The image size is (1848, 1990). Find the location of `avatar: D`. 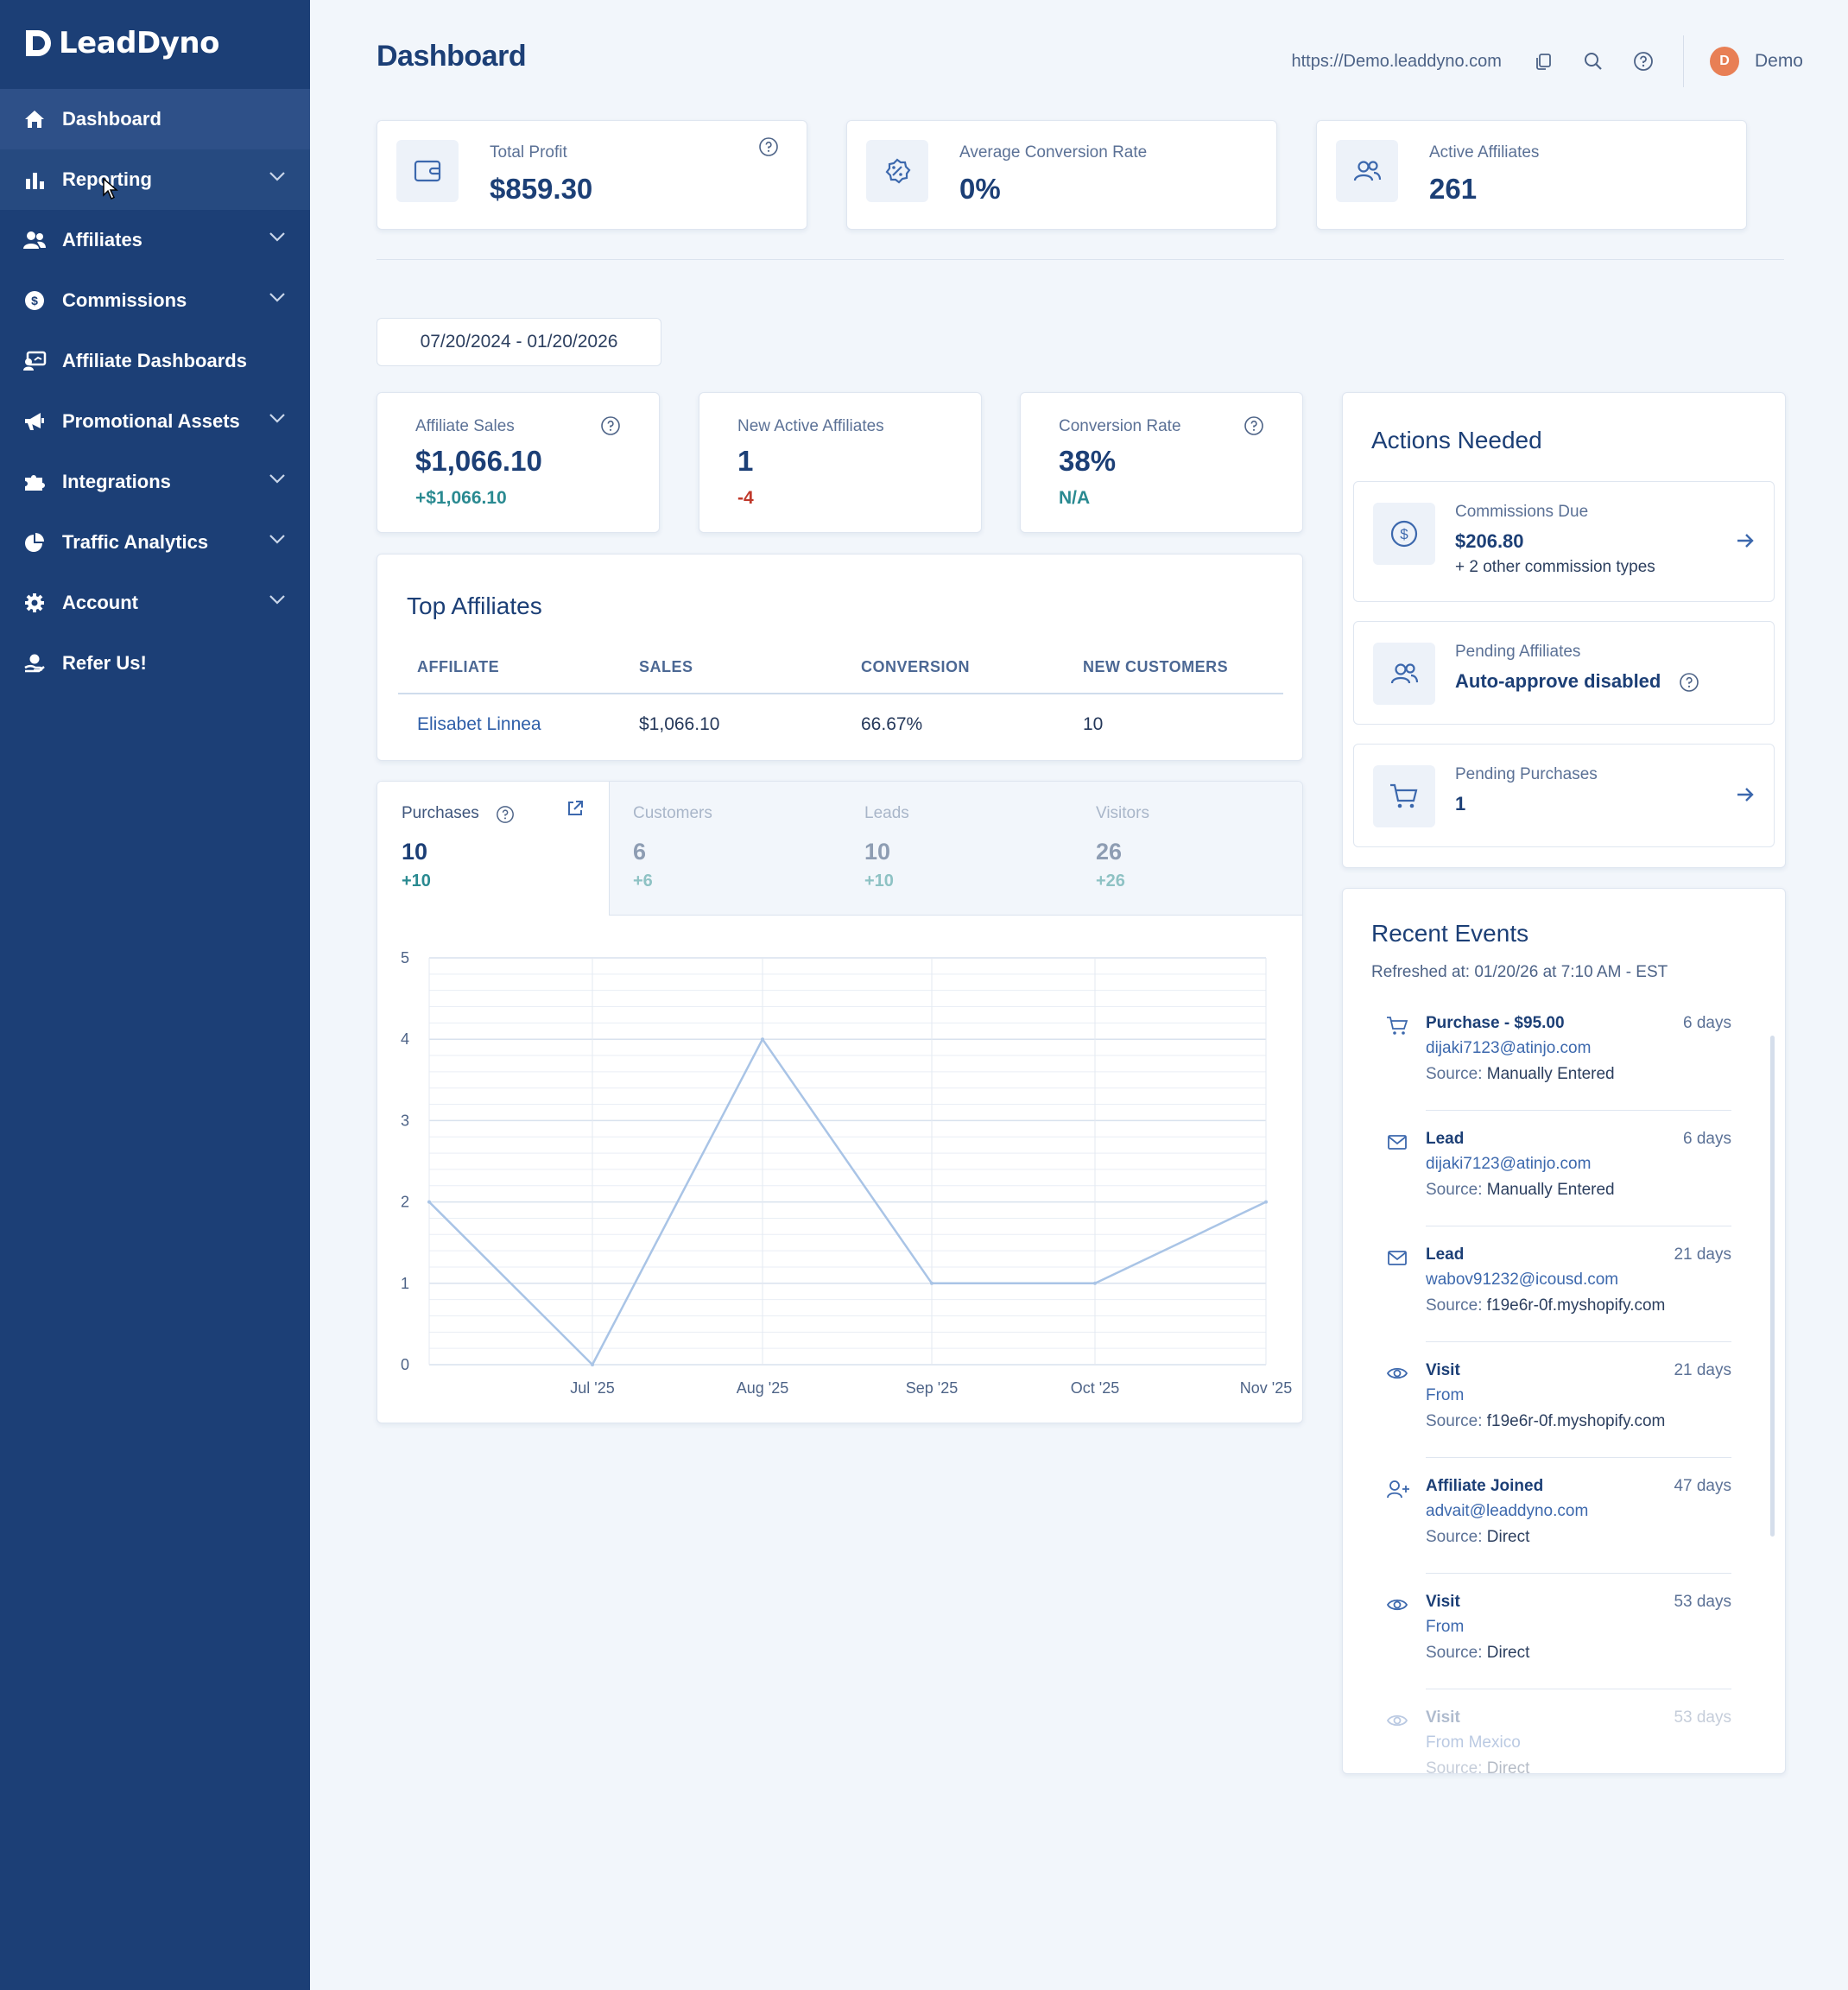

avatar: D is located at coordinates (1724, 61).